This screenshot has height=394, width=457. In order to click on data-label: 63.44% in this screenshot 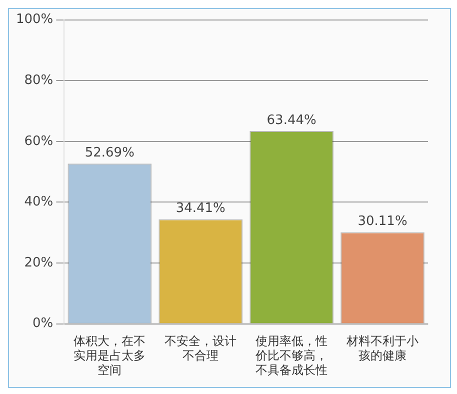, I will do `click(291, 120)`.